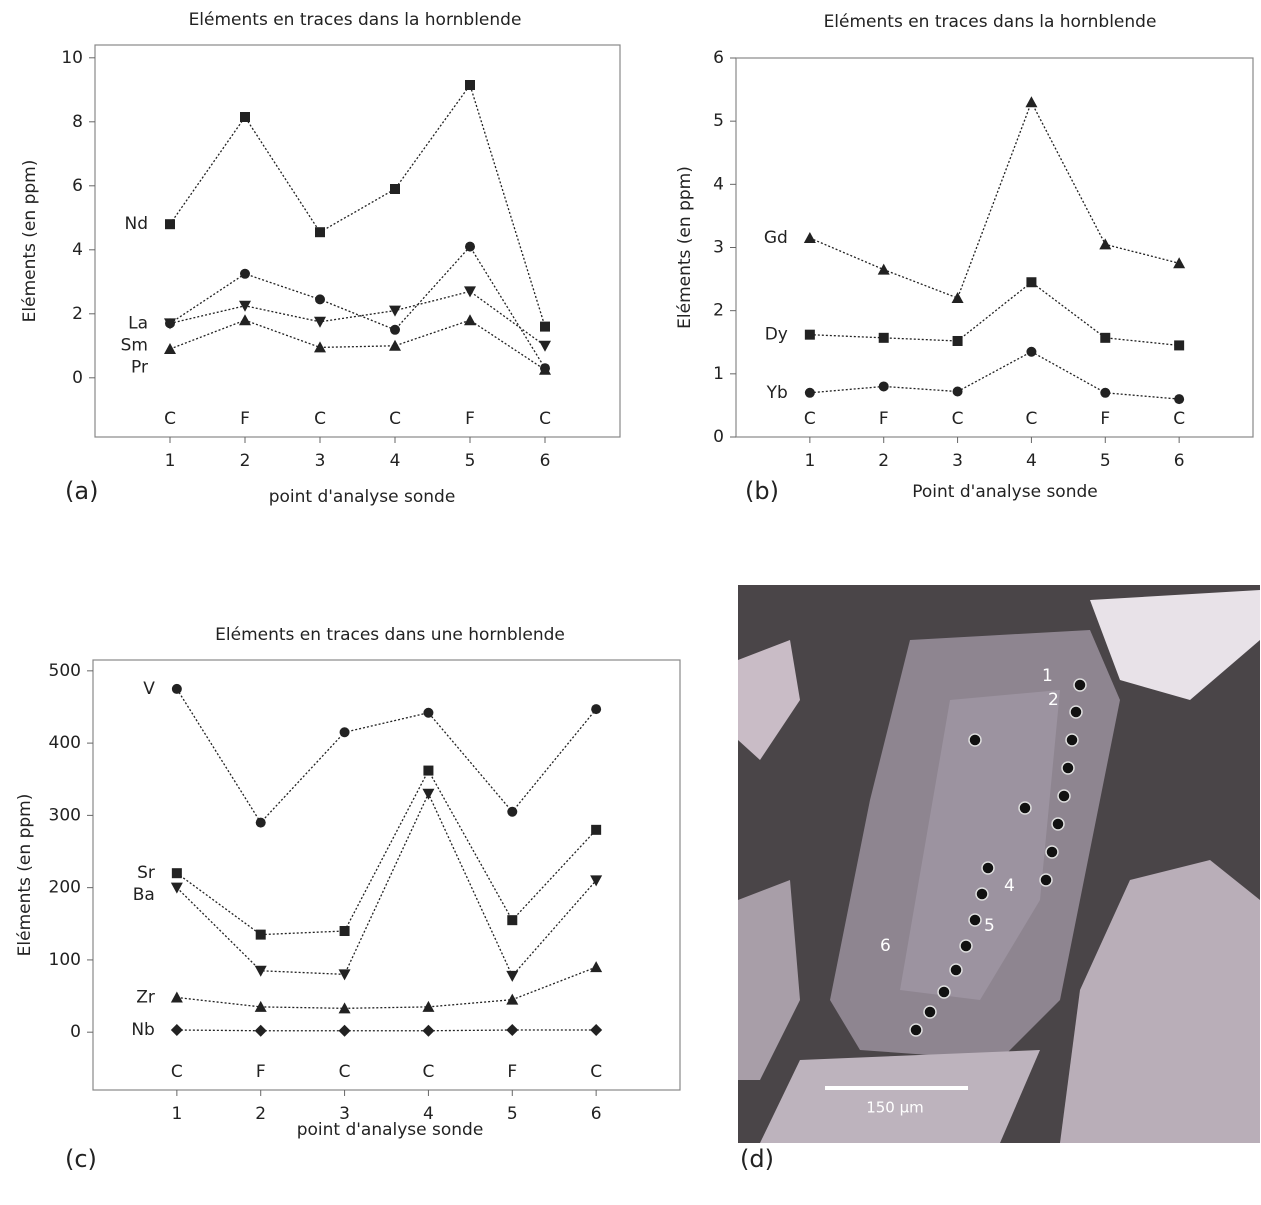  I want to click on photo-crystal-core, so click(980, 845).